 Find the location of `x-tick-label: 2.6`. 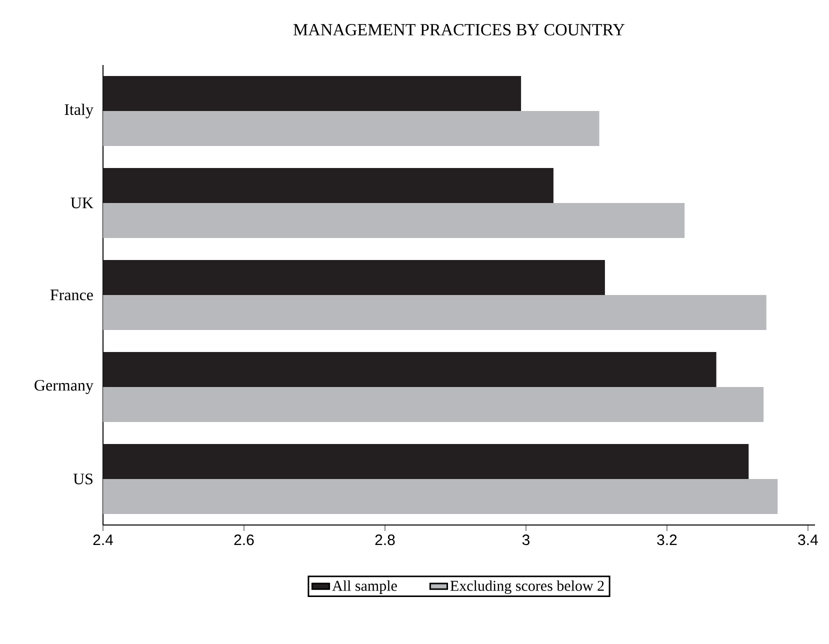

x-tick-label: 2.6 is located at coordinates (244, 540).